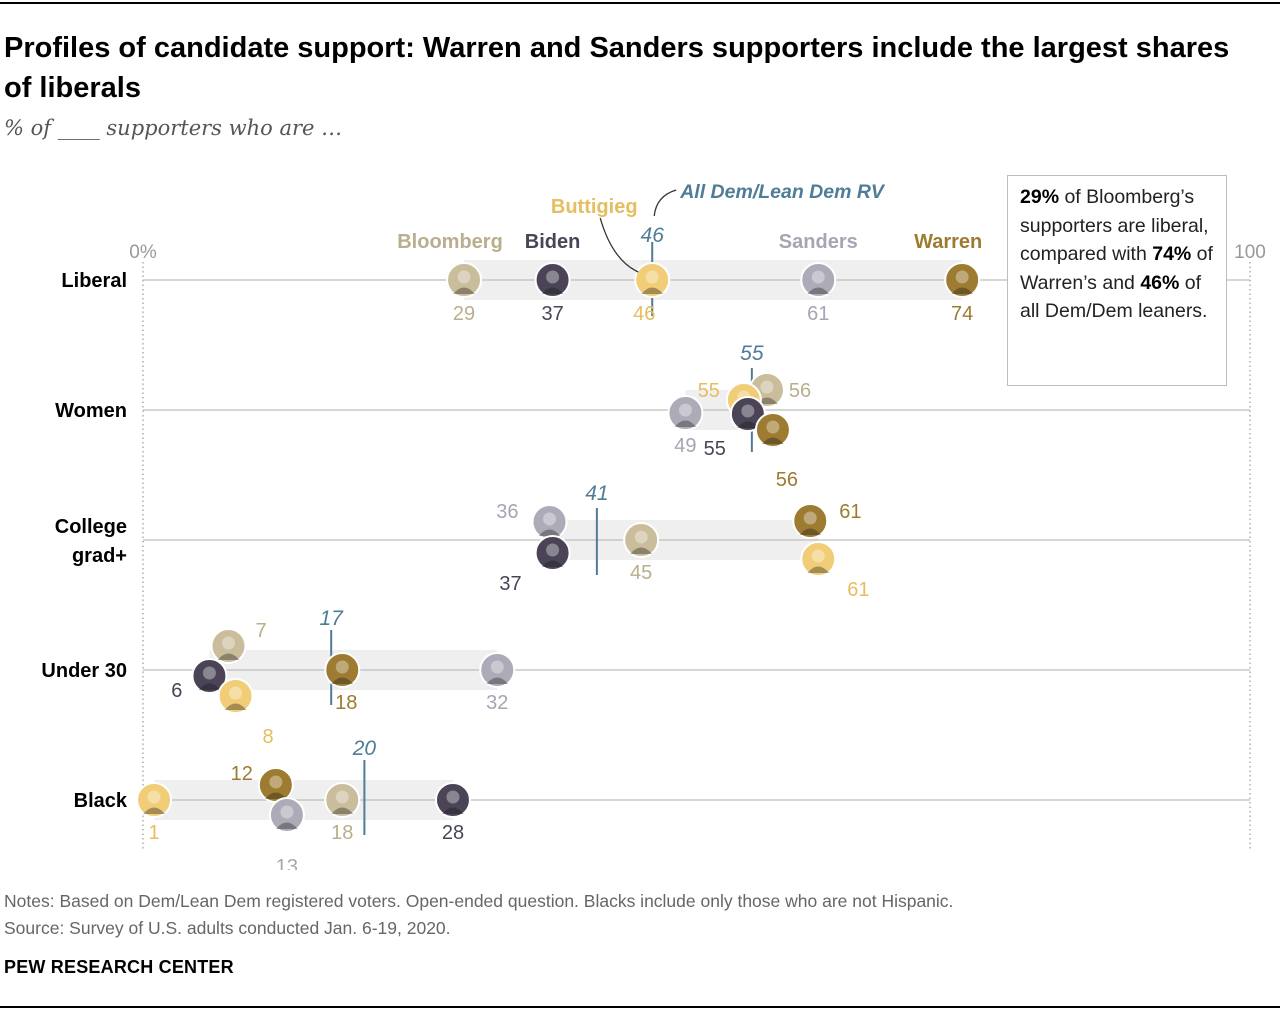  I want to click on callout-text-2: of Warren’s and, so click(1116, 268).